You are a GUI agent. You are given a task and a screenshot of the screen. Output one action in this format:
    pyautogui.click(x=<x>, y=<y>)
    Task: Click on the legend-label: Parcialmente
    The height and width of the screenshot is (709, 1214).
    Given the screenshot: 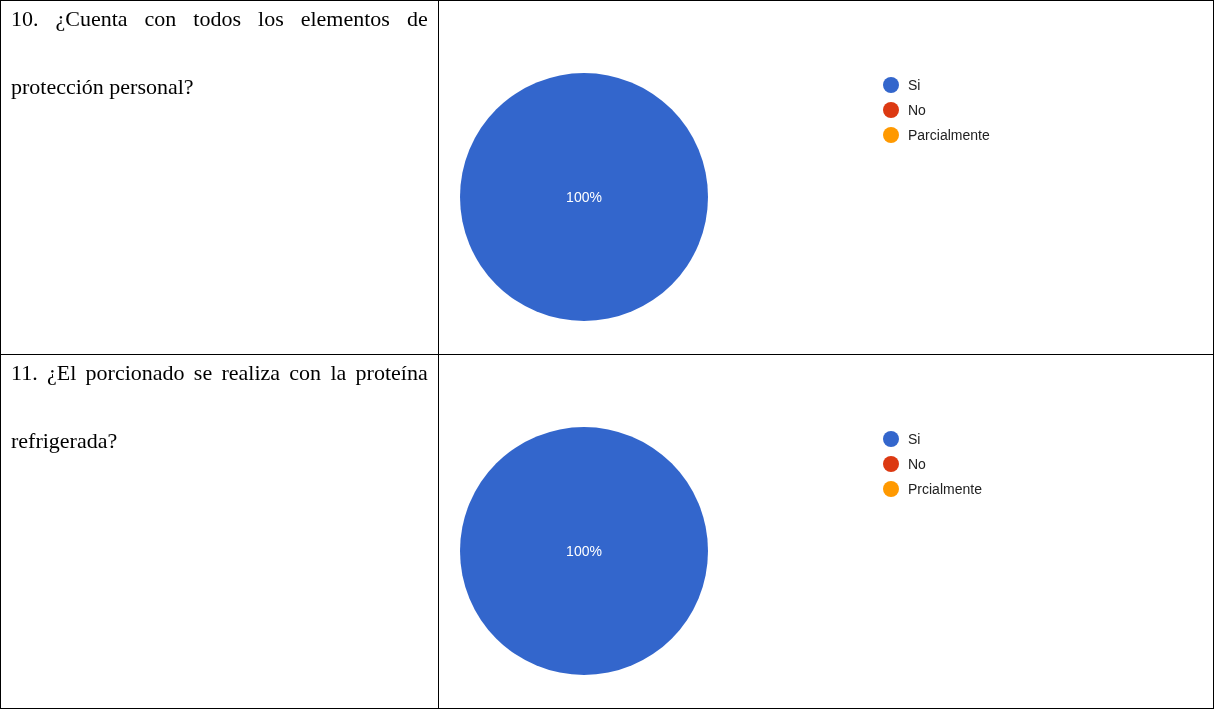 What is the action you would take?
    pyautogui.click(x=948, y=134)
    